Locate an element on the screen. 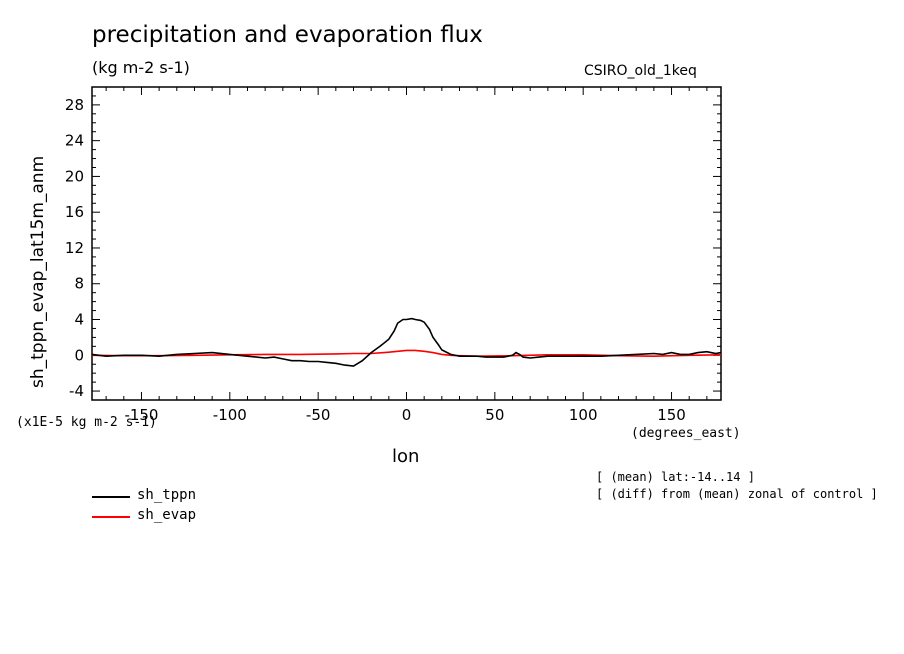 The width and height of the screenshot is (904, 654). x-tick-label: 100 is located at coordinates (583, 415).